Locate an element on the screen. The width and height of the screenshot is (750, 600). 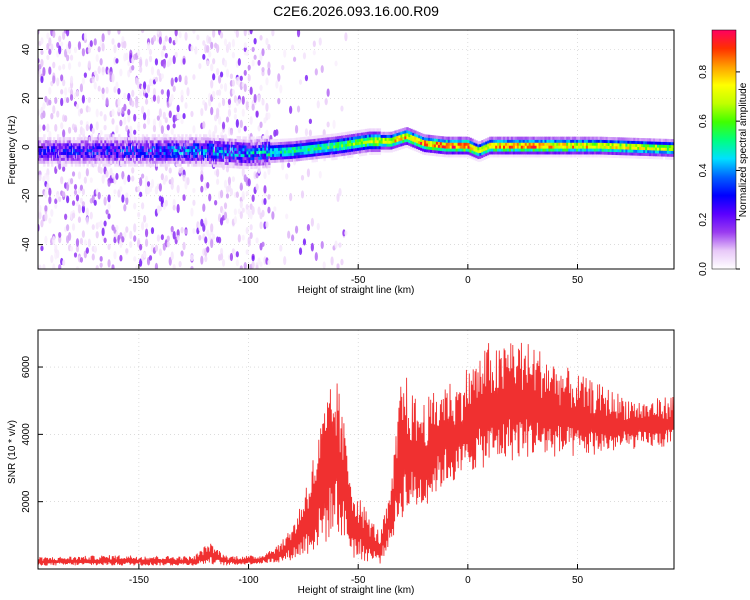
y-tick-label: -40 is located at coordinates (26, 244).